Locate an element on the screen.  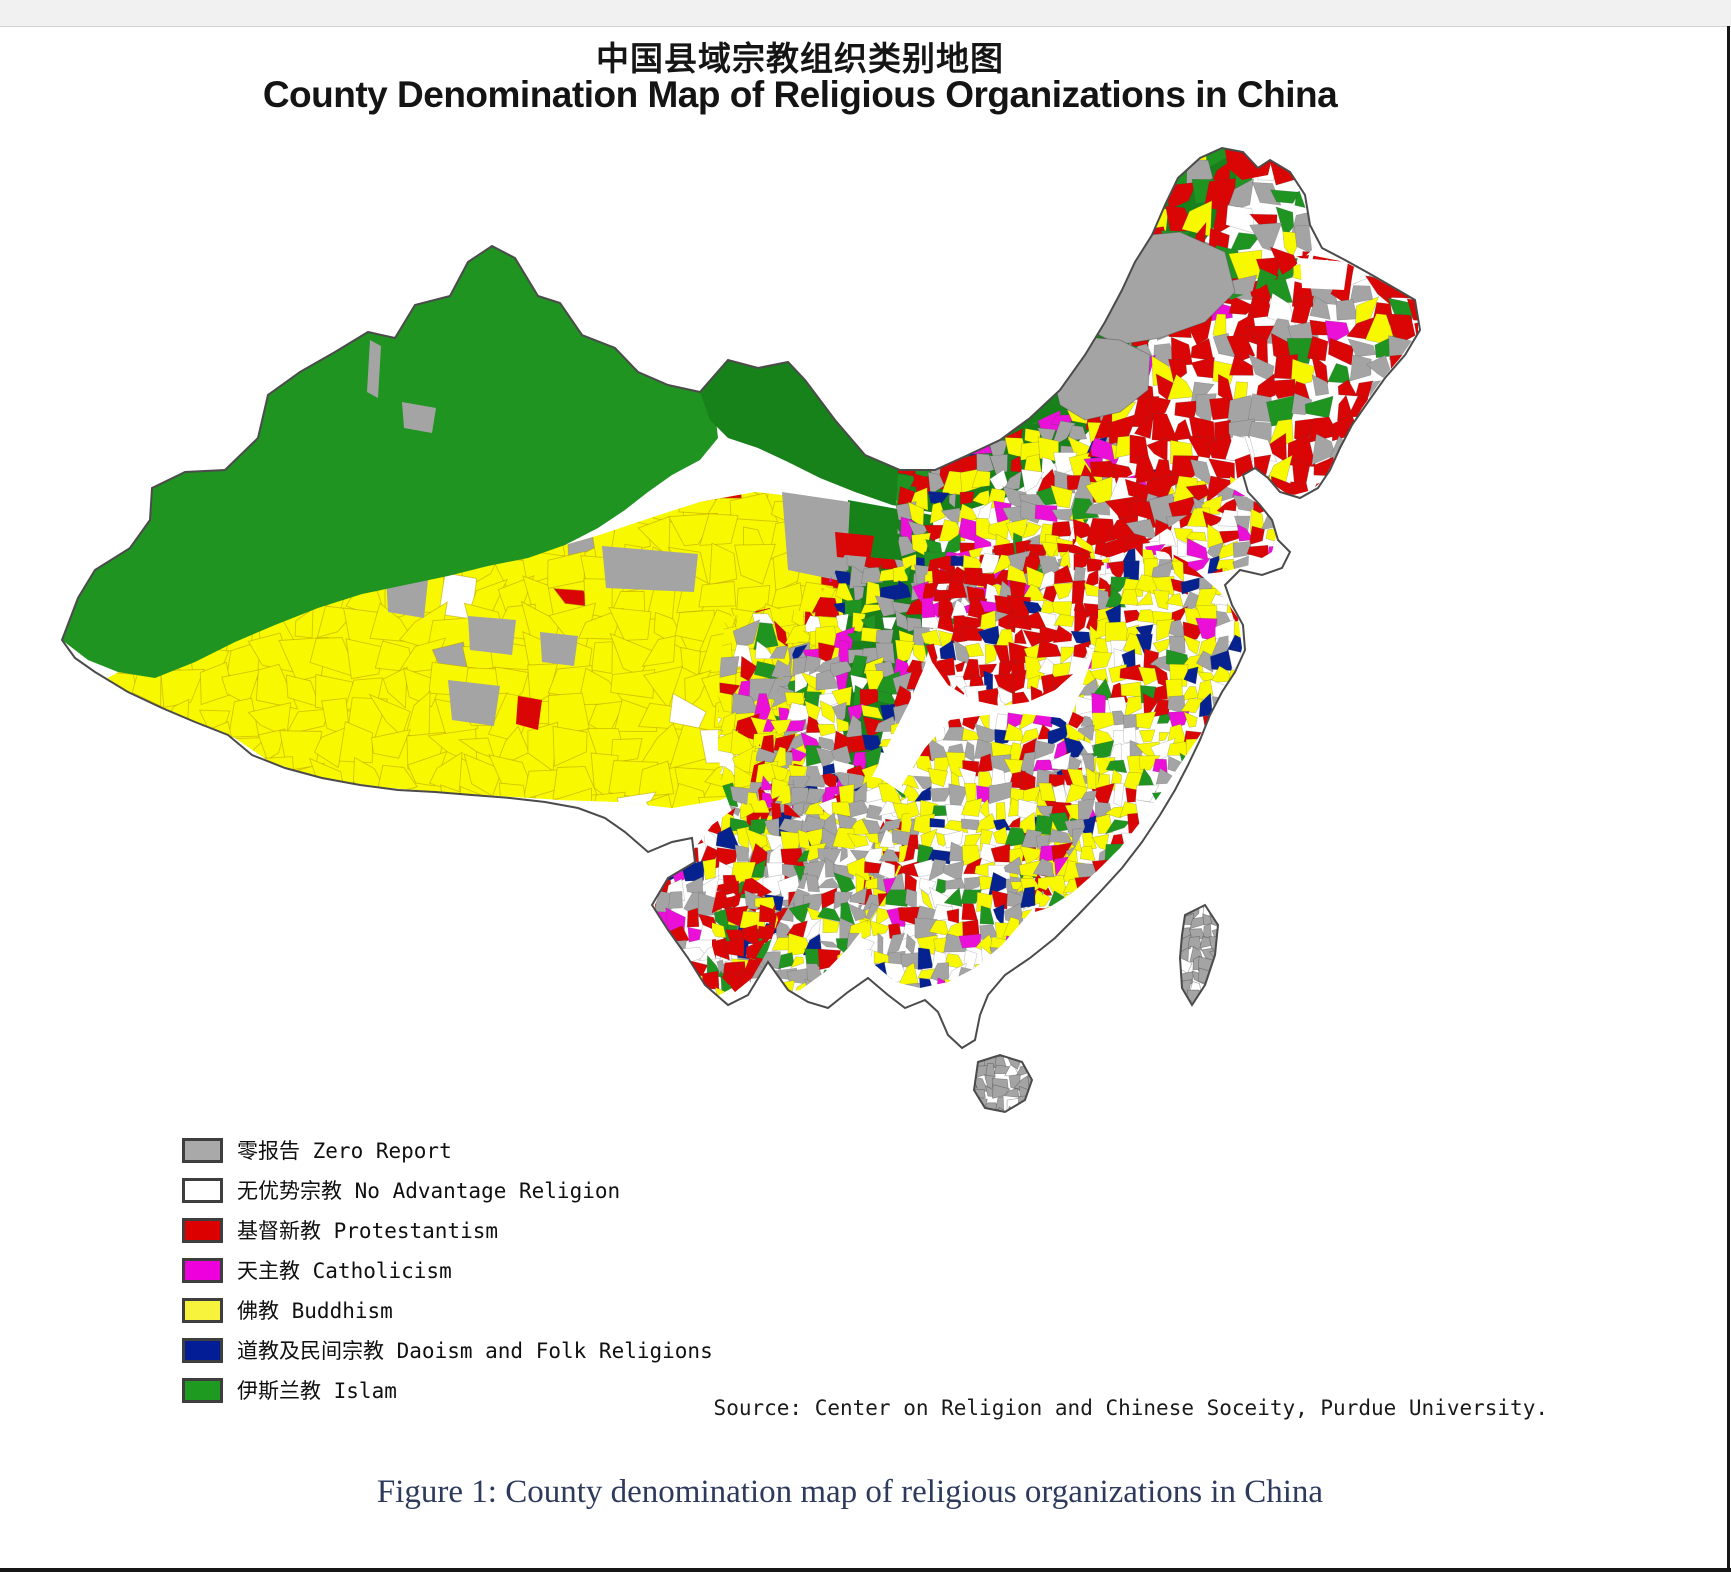
legend-swatch-daoism-folk is located at coordinates (202, 1350).